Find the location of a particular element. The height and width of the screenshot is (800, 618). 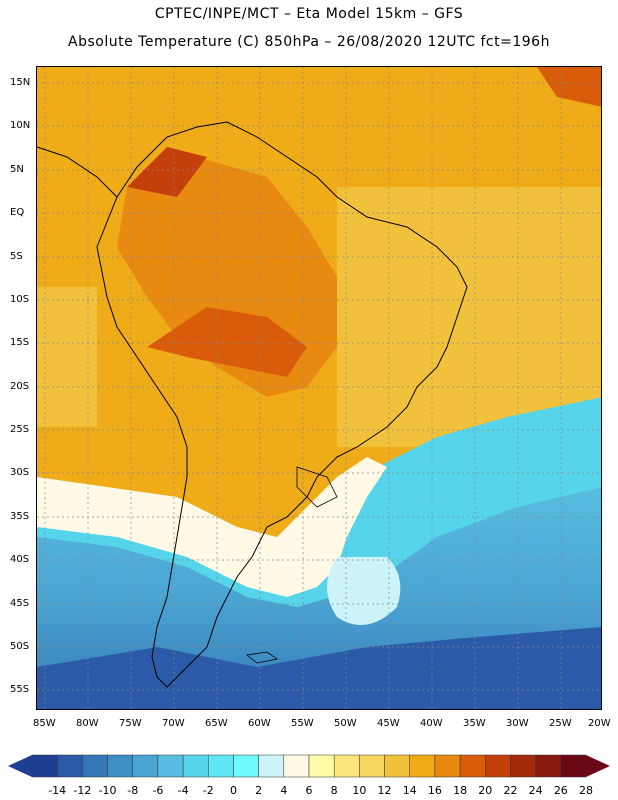

lat-label: 50S is located at coordinates (20, 646).